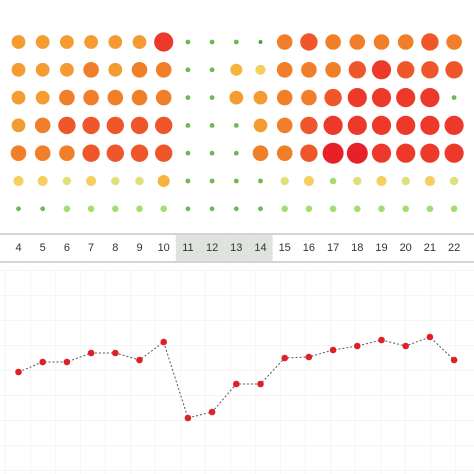 The width and height of the screenshot is (474, 474). What do you see at coordinates (430, 248) in the screenshot?
I see `x-tick-label: 21` at bounding box center [430, 248].